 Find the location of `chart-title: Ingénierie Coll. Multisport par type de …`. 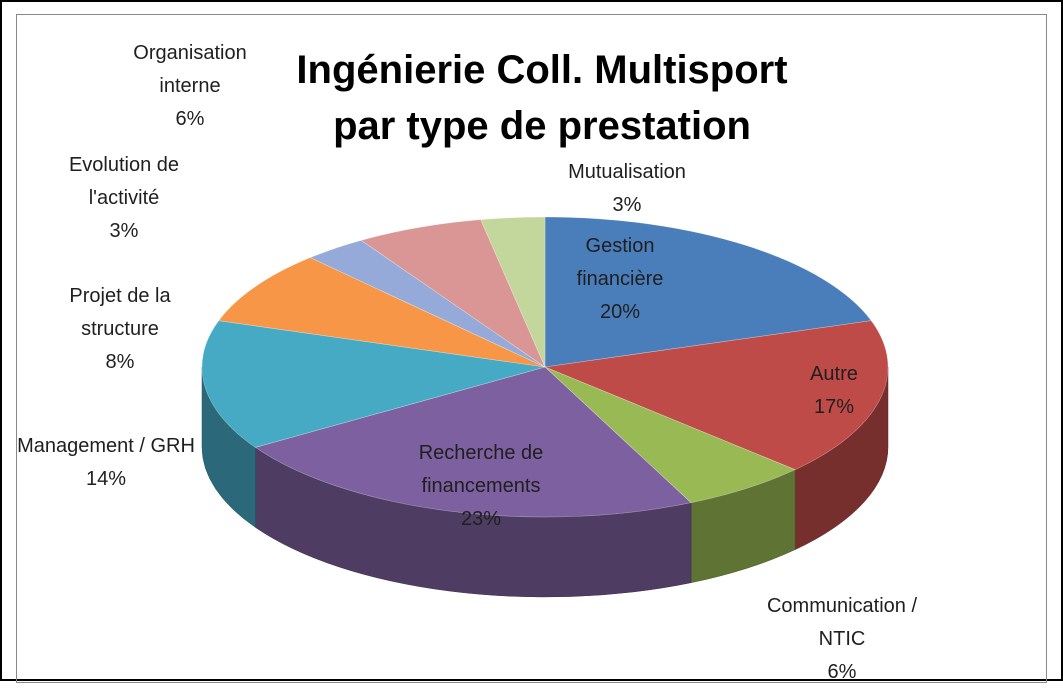

chart-title: Ingénierie Coll. Multisport par type de … is located at coordinates (542, 98).